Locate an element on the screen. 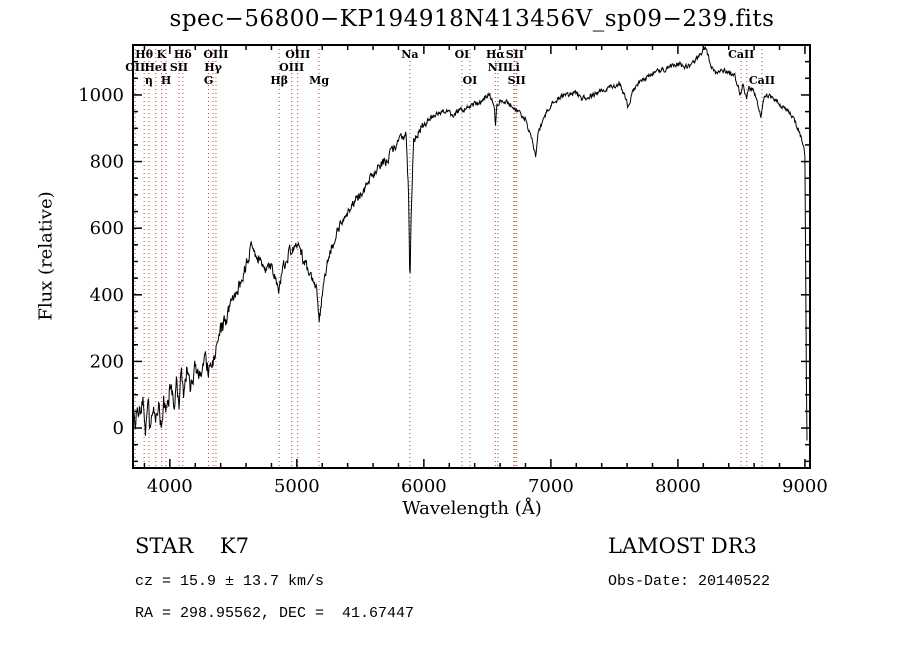 The width and height of the screenshot is (900, 649). spectral-line-label: Na is located at coordinates (409, 54).